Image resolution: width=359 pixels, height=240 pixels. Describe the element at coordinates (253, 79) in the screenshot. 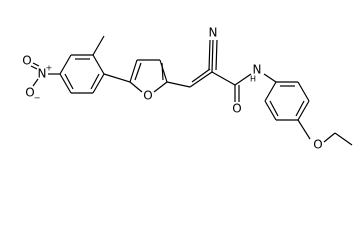

I see `atom-label: H` at that location.